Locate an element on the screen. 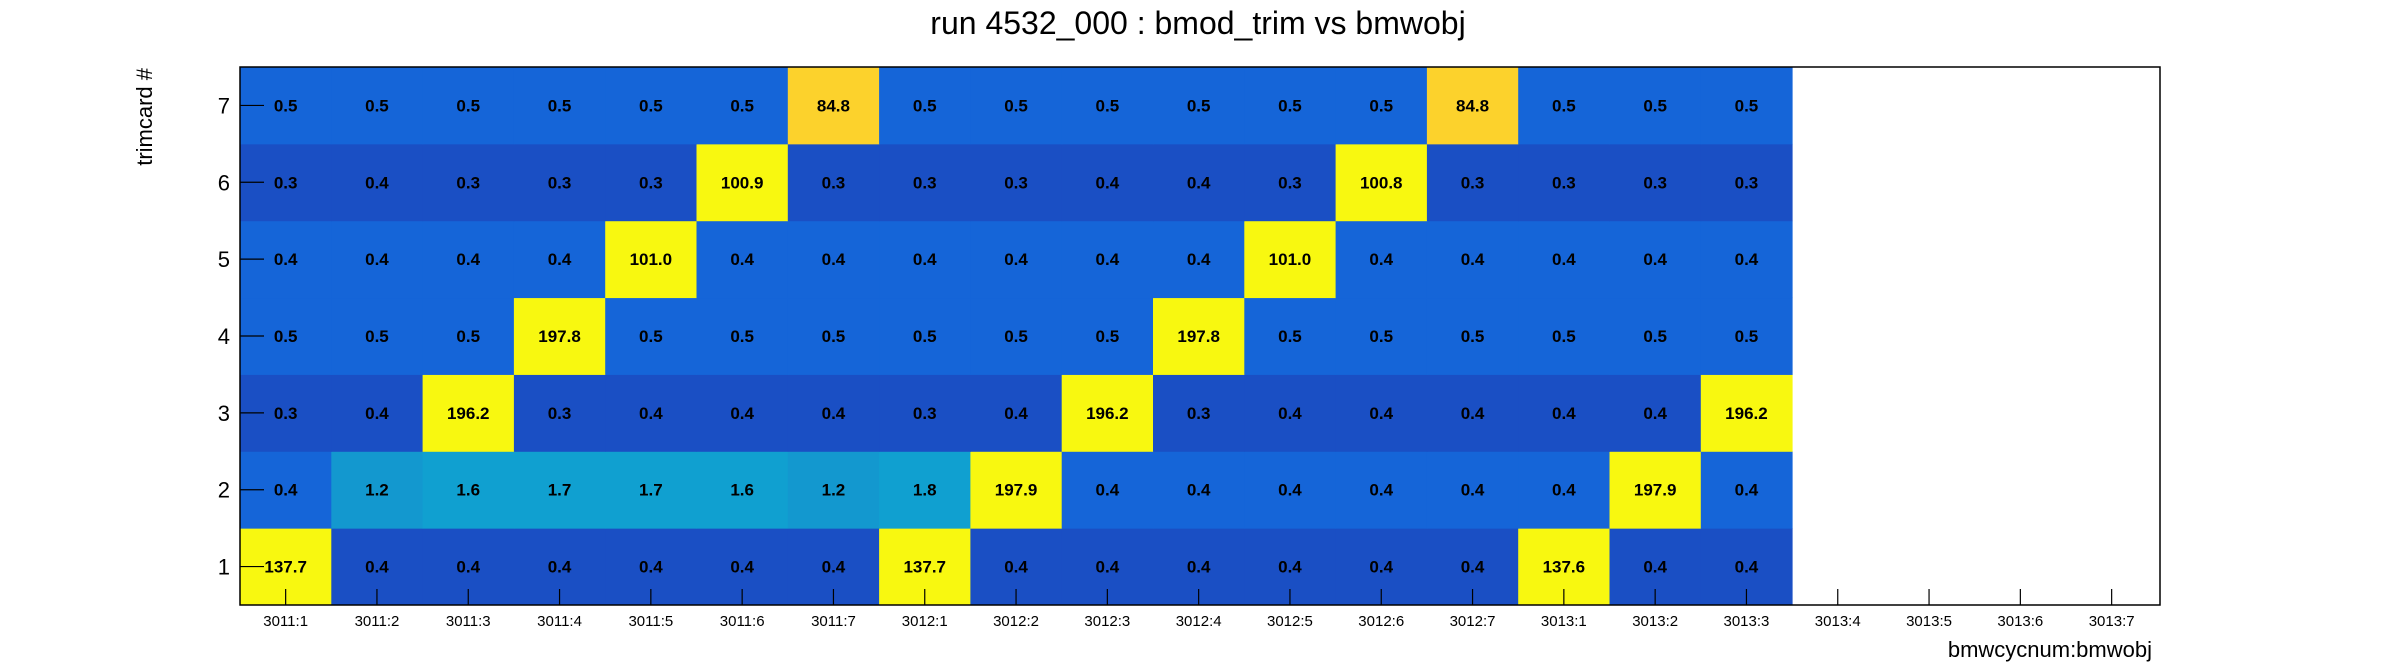  cell-value-label: 197.8 is located at coordinates (559, 336).